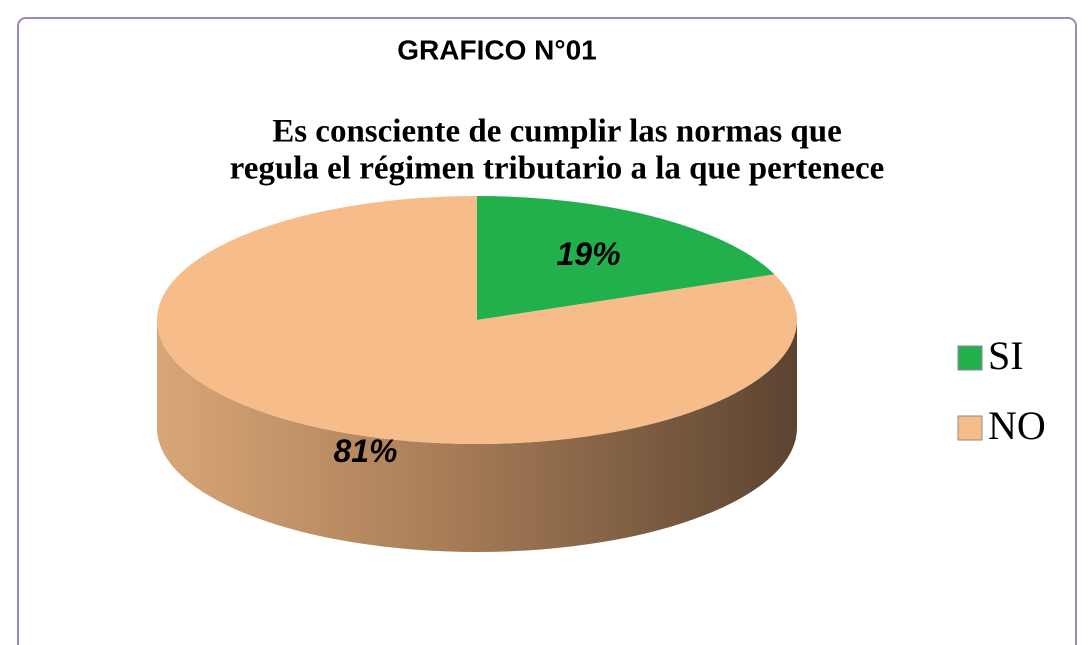 Image resolution: width=1088 pixels, height=645 pixels. I want to click on legend-label: SI, so click(1006, 355).